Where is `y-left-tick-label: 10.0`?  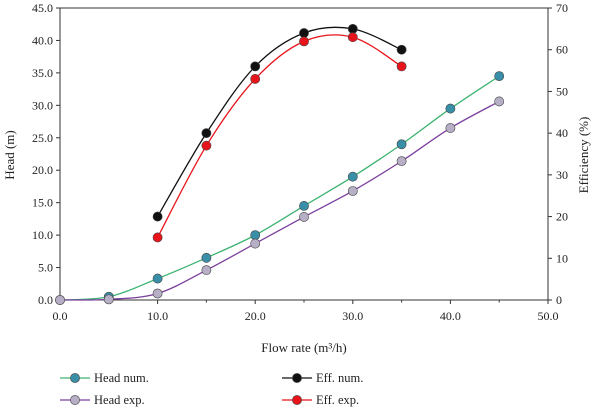 y-left-tick-label: 10.0 is located at coordinates (42, 235).